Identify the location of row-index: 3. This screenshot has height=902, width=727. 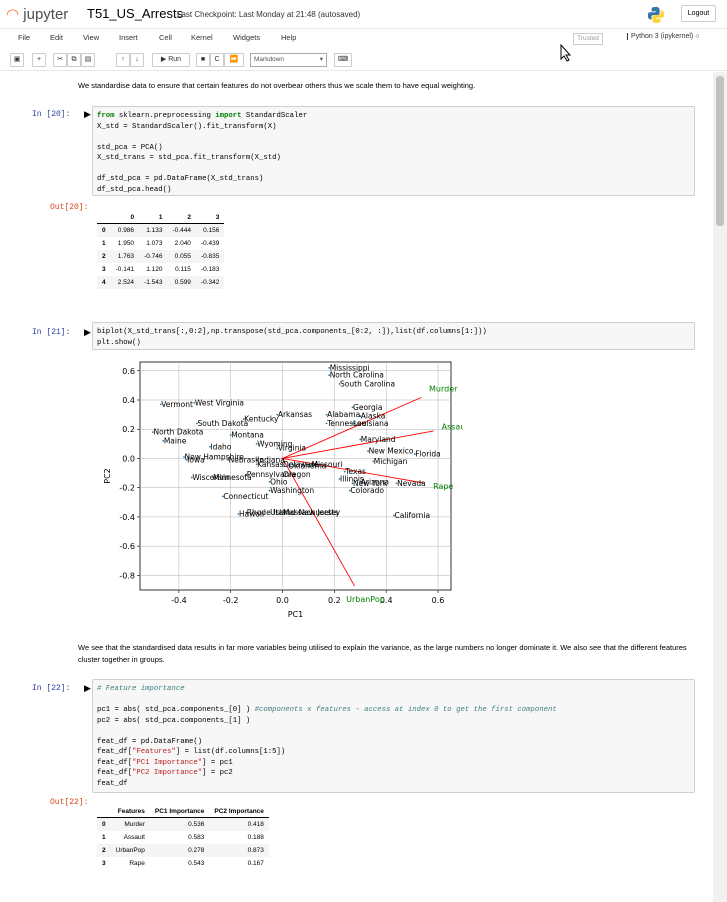
(104, 863).